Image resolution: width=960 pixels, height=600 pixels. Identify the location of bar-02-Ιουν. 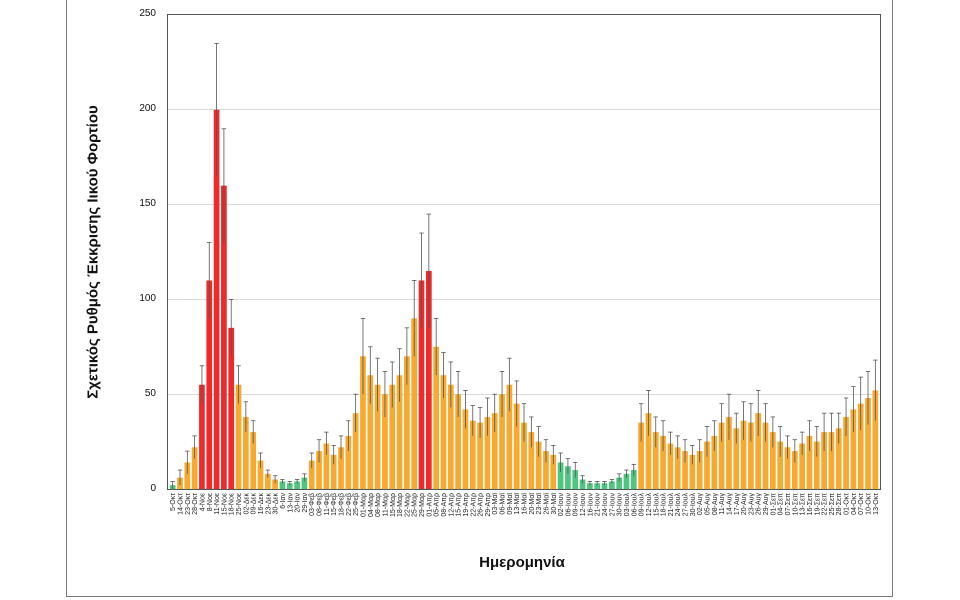
(560, 475).